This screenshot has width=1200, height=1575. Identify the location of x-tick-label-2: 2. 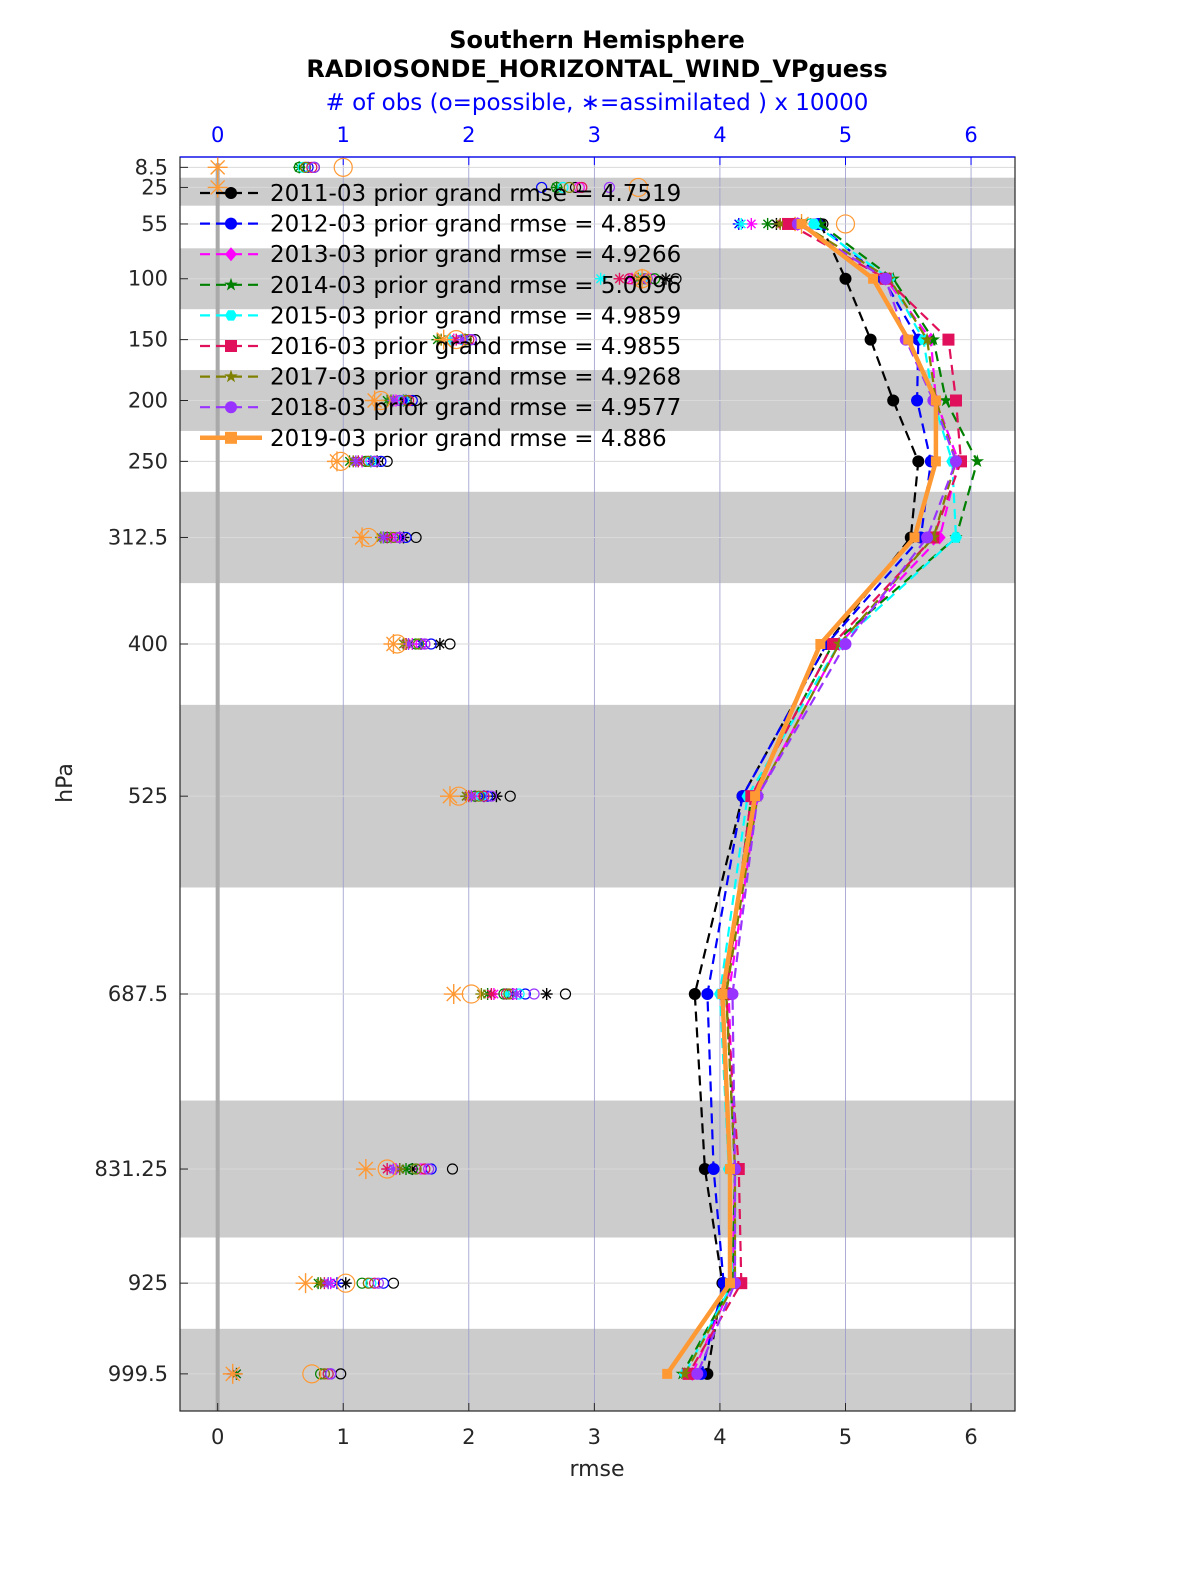
(468, 1437).